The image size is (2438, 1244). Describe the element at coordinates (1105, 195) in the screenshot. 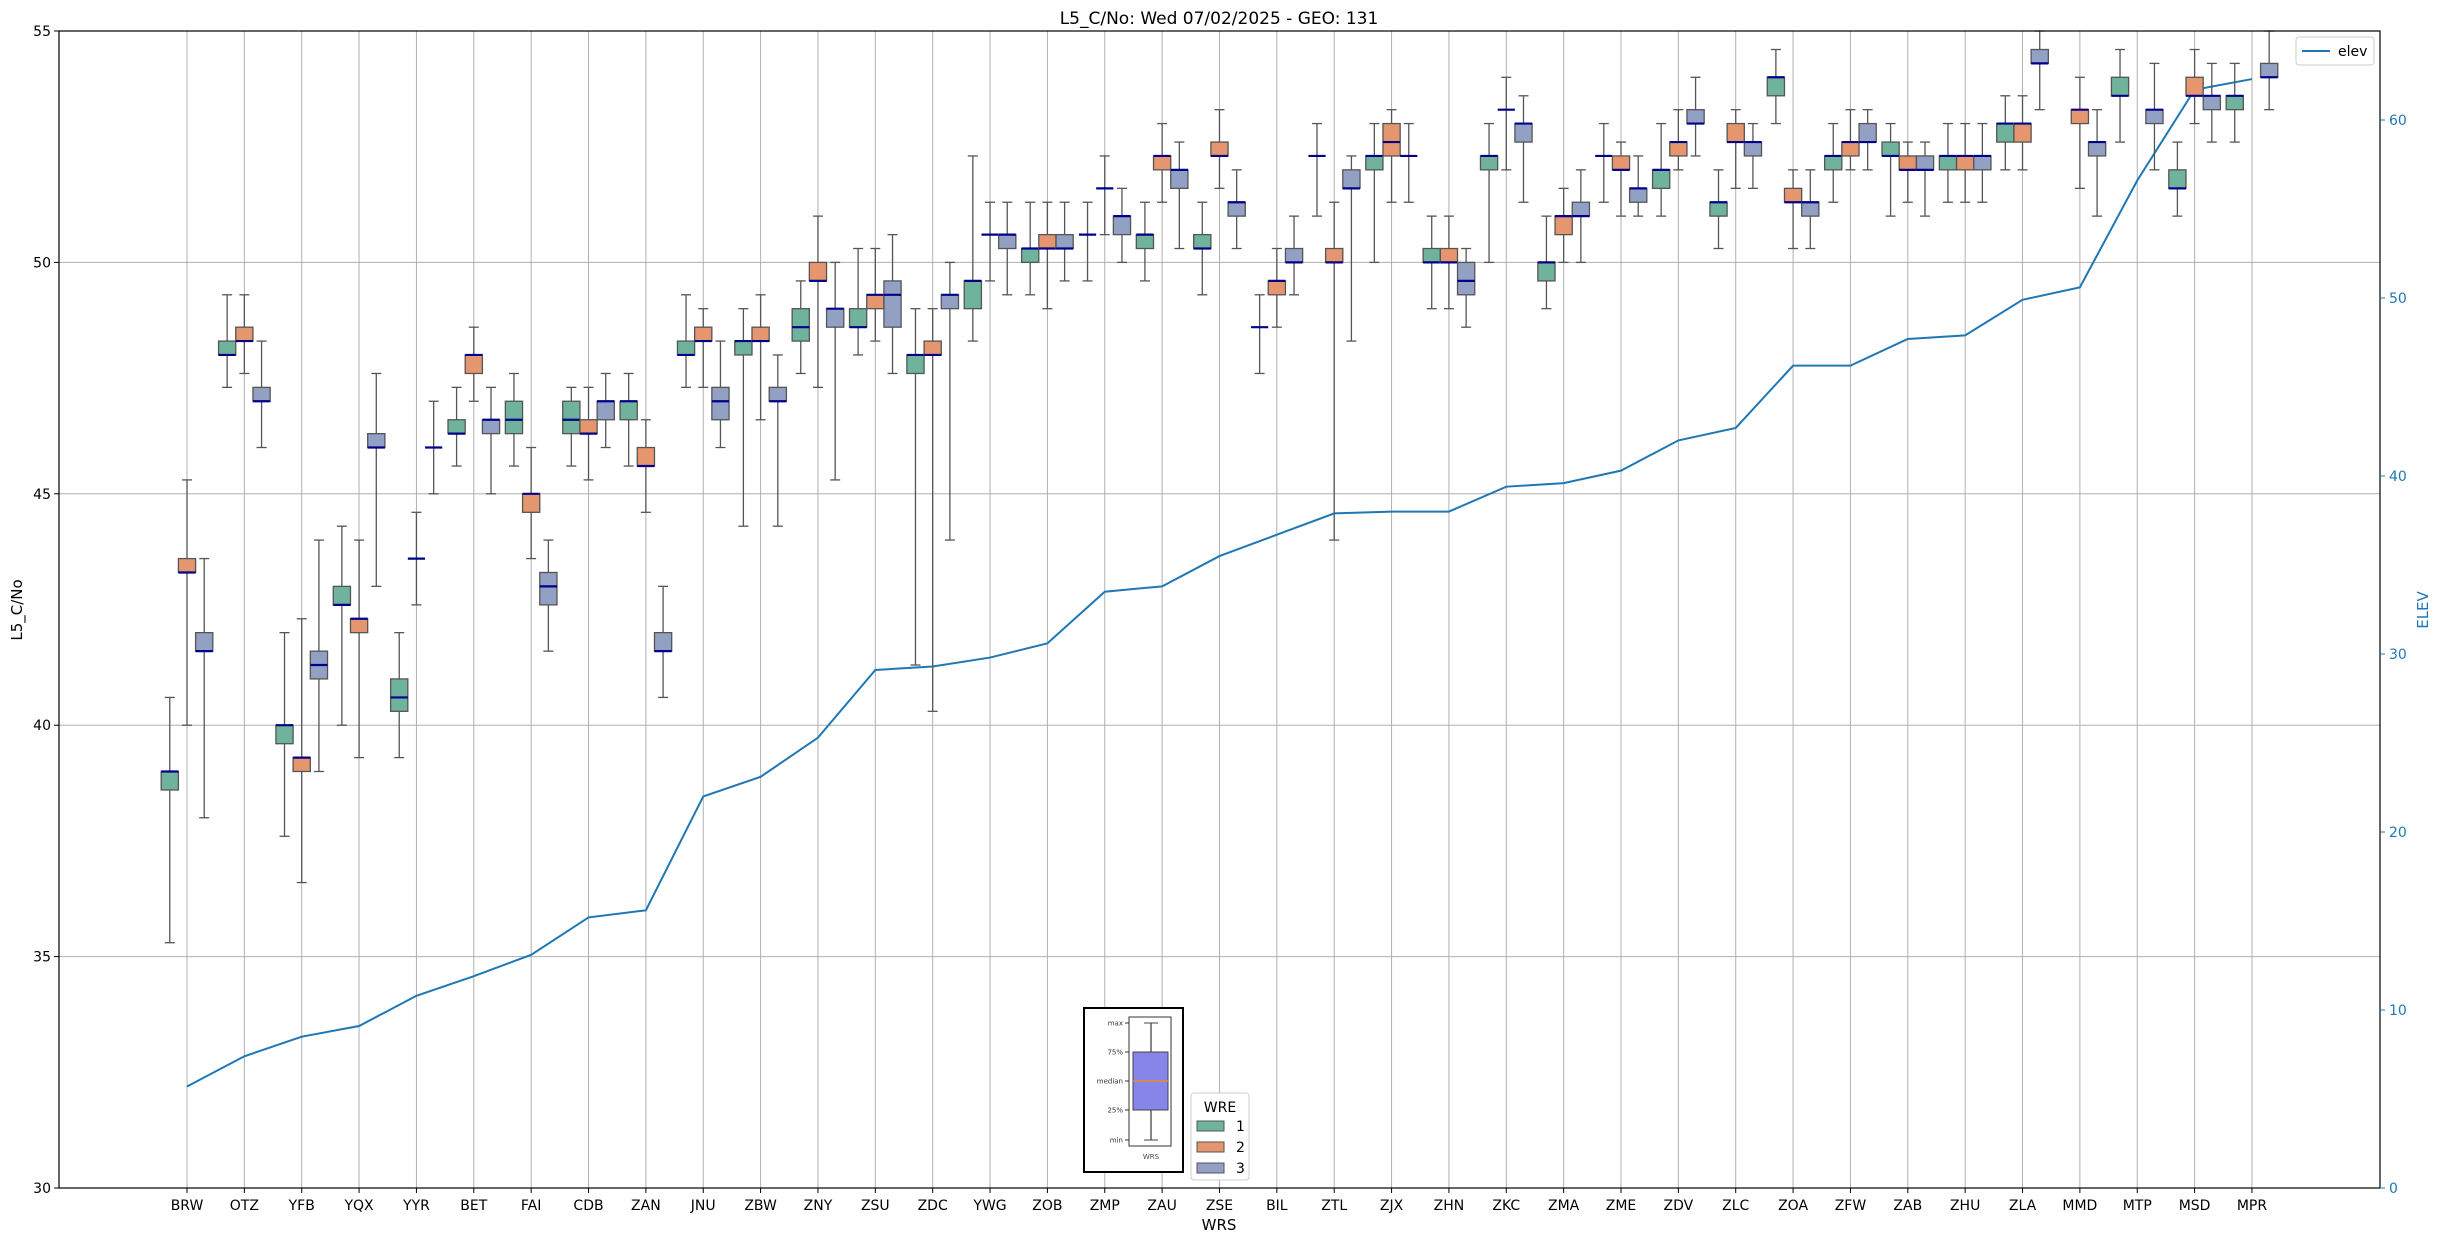

I see `box-ZMP-wre2` at that location.